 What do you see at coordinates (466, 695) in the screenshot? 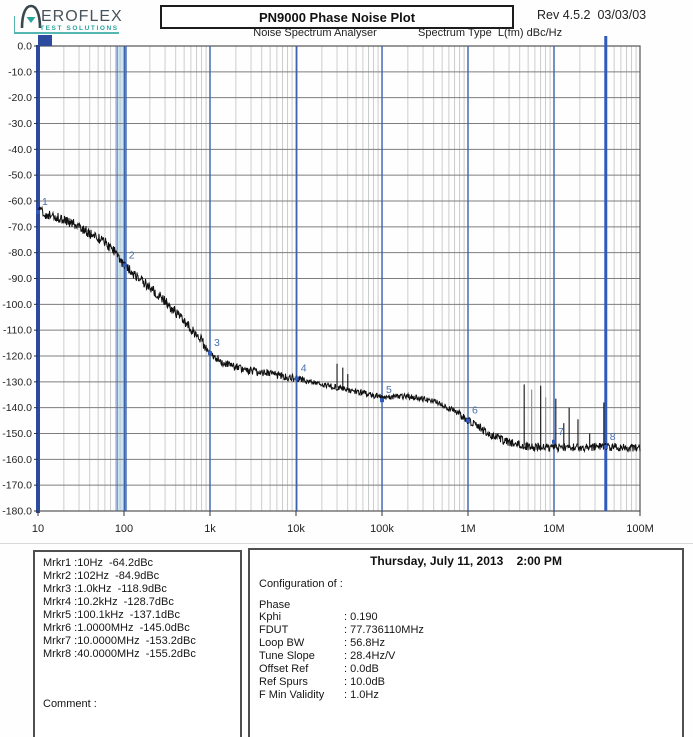
I see `config-row-f-min-validity: F Min Validity : 1.0Hz` at bounding box center [466, 695].